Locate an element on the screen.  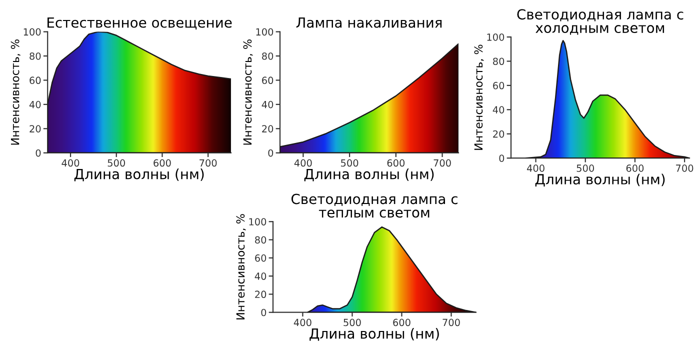
chart-title: Светодиодная лампа с холодным светом is located at coordinates (600, 22).